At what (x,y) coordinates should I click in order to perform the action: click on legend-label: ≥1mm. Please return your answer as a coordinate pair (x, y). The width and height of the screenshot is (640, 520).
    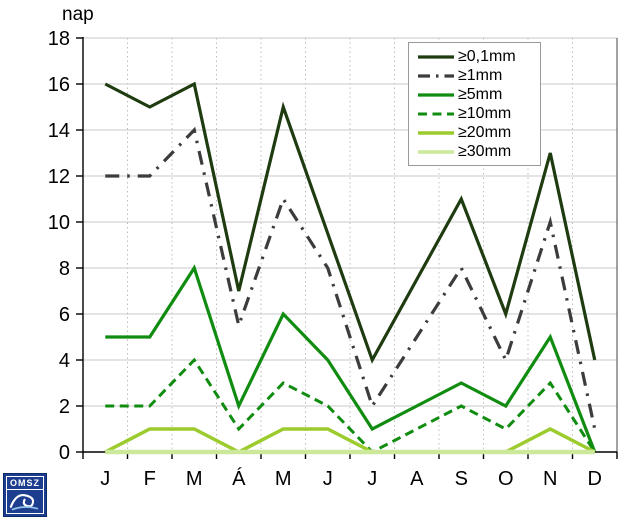
    Looking at the image, I should click on (480, 75).